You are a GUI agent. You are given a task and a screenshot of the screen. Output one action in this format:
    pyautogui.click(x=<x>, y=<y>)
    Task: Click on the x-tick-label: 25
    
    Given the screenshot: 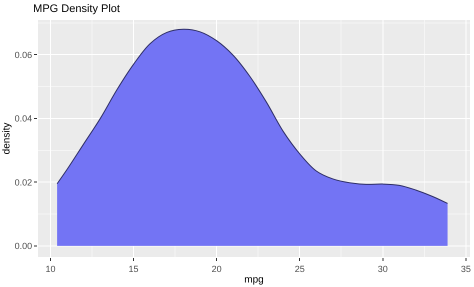 What is the action you would take?
    pyautogui.click(x=299, y=269)
    